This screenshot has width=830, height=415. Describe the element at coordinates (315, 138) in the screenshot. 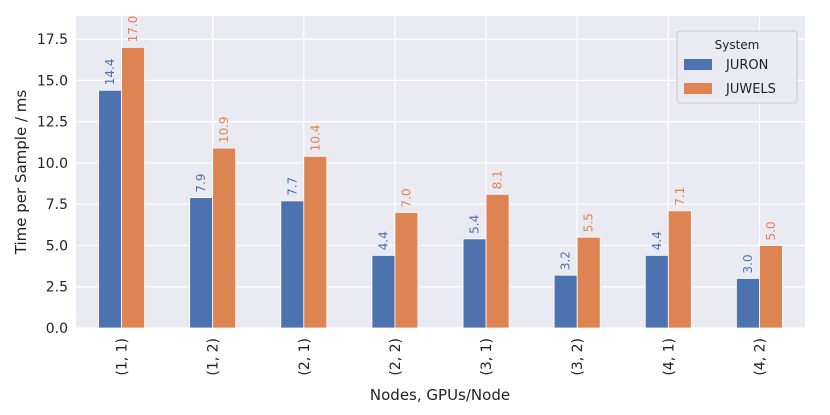

I see `data-label-juwels: 10.4` at that location.